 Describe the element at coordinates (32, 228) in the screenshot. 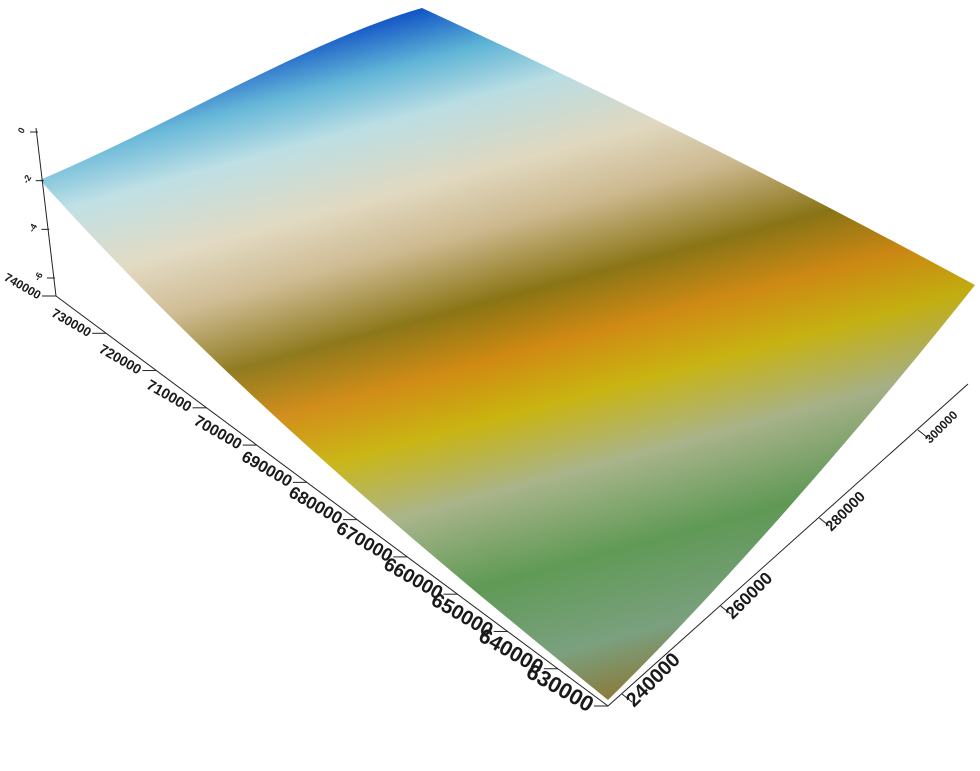

I see `z-tick-label: -4` at that location.